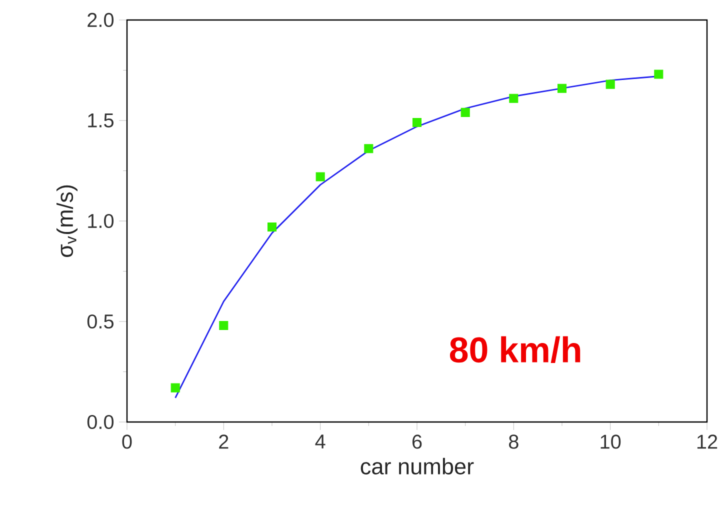  Describe the element at coordinates (67, 221) in the screenshot. I see `y-axis-title: σ$_{v}$(m/s)` at that location.